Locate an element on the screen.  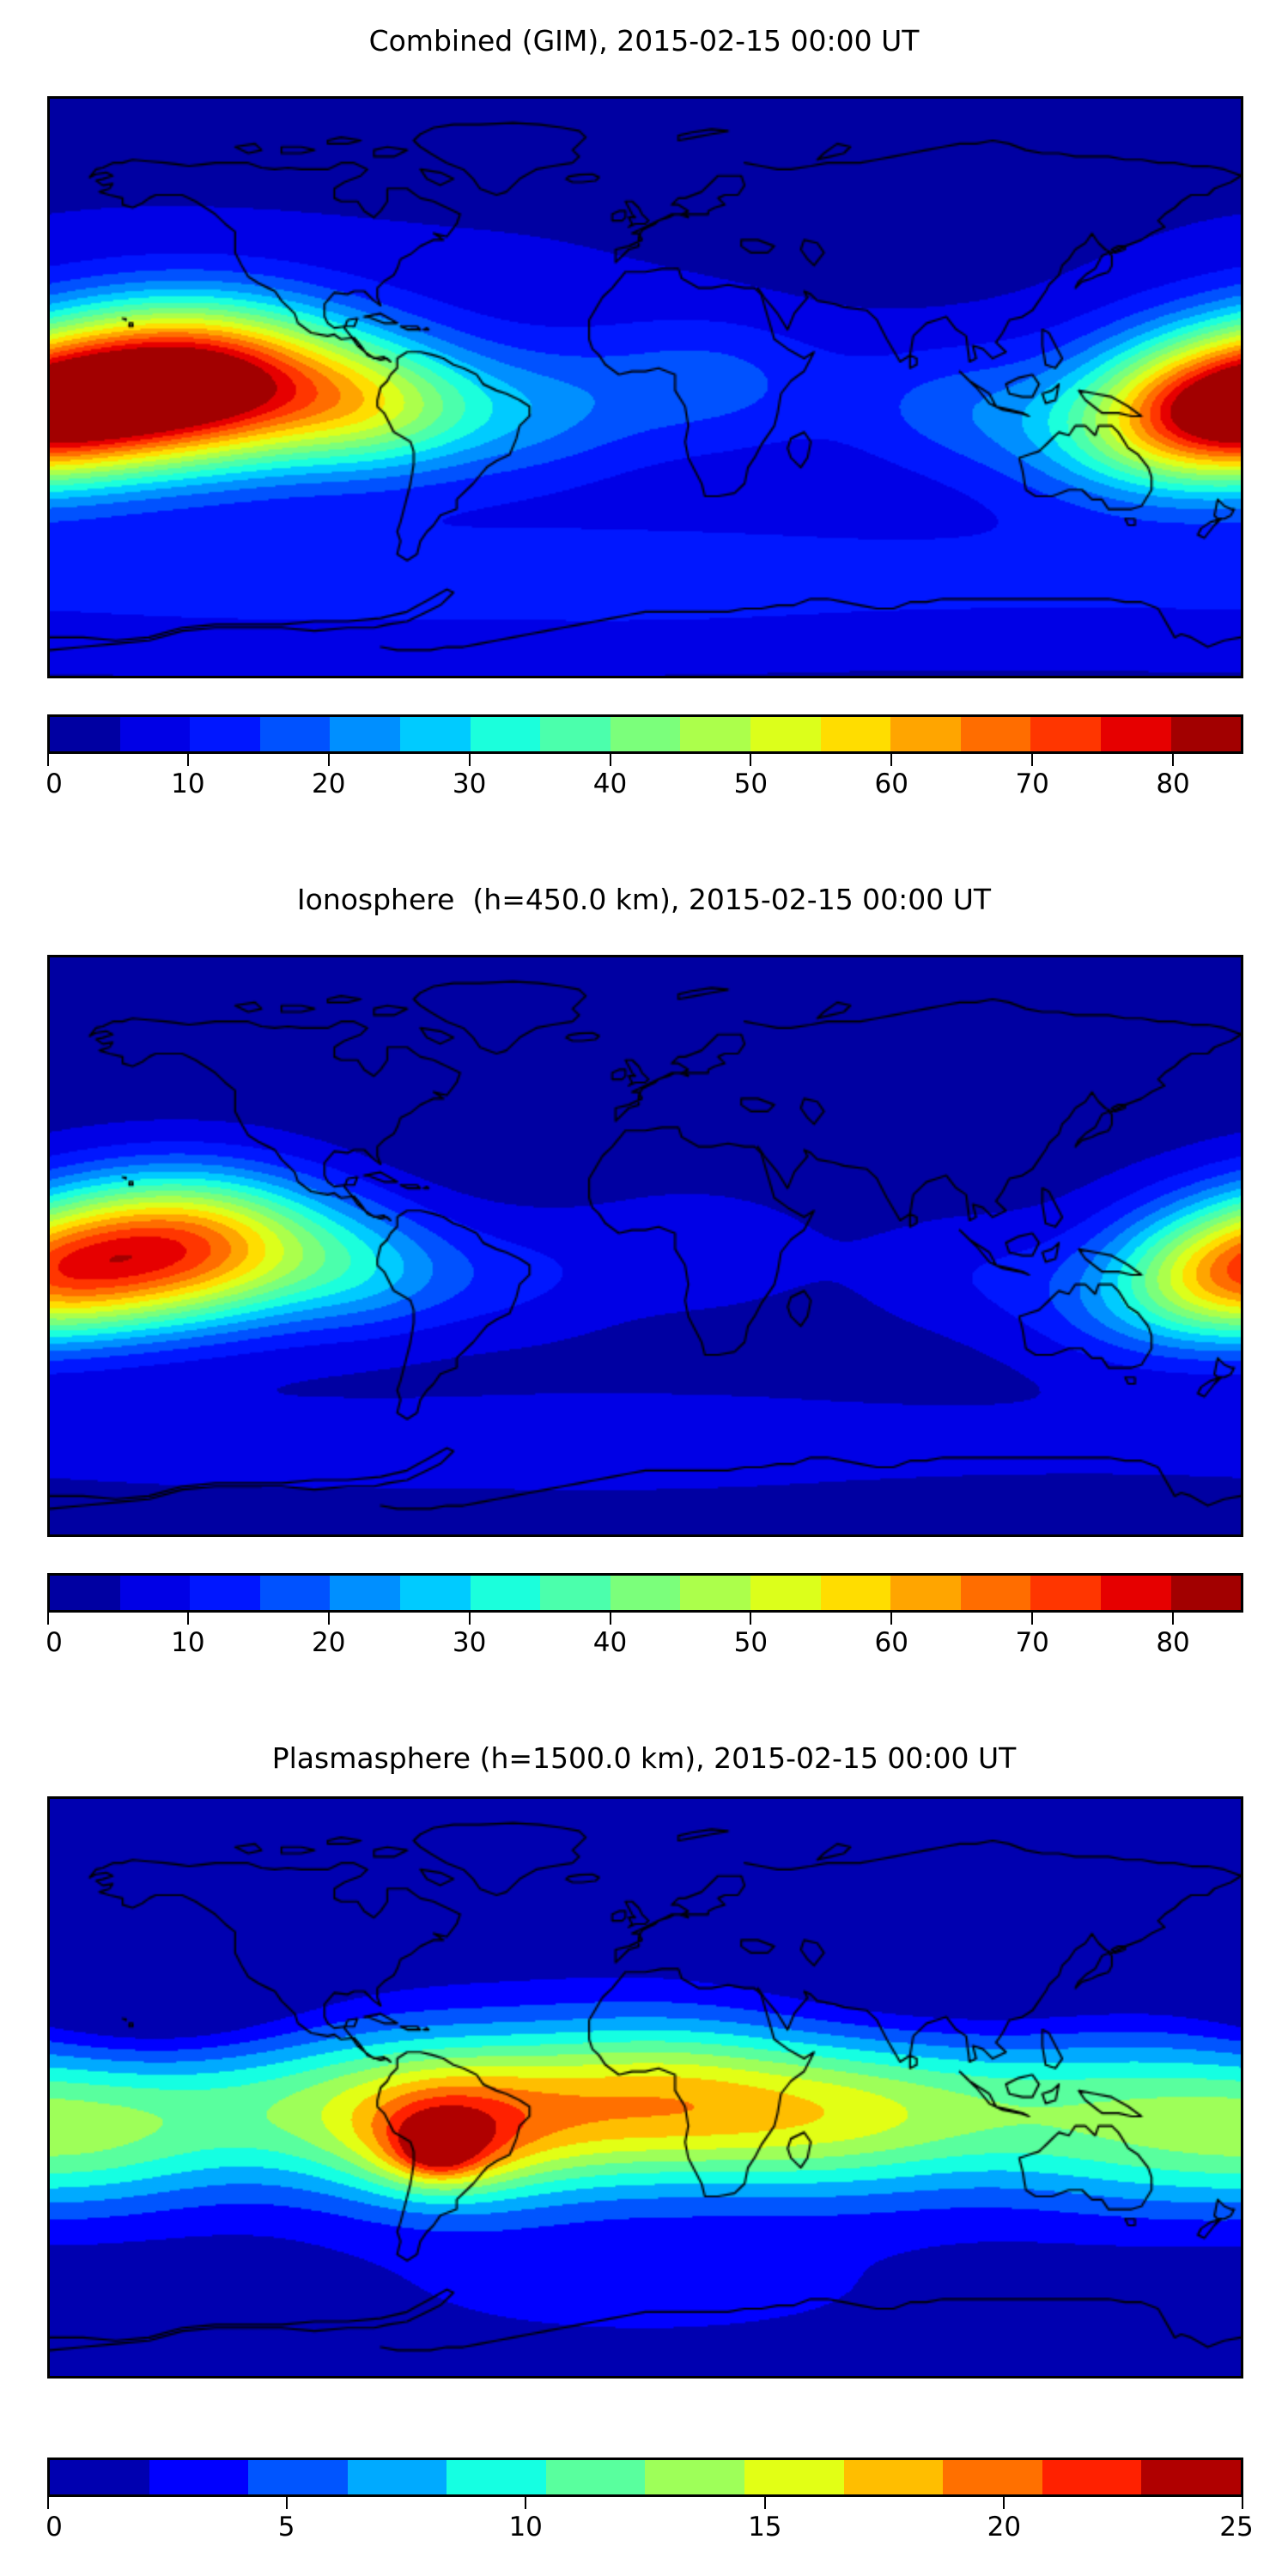
colorbar-tick-label: 25 is located at coordinates (1236, 2528).